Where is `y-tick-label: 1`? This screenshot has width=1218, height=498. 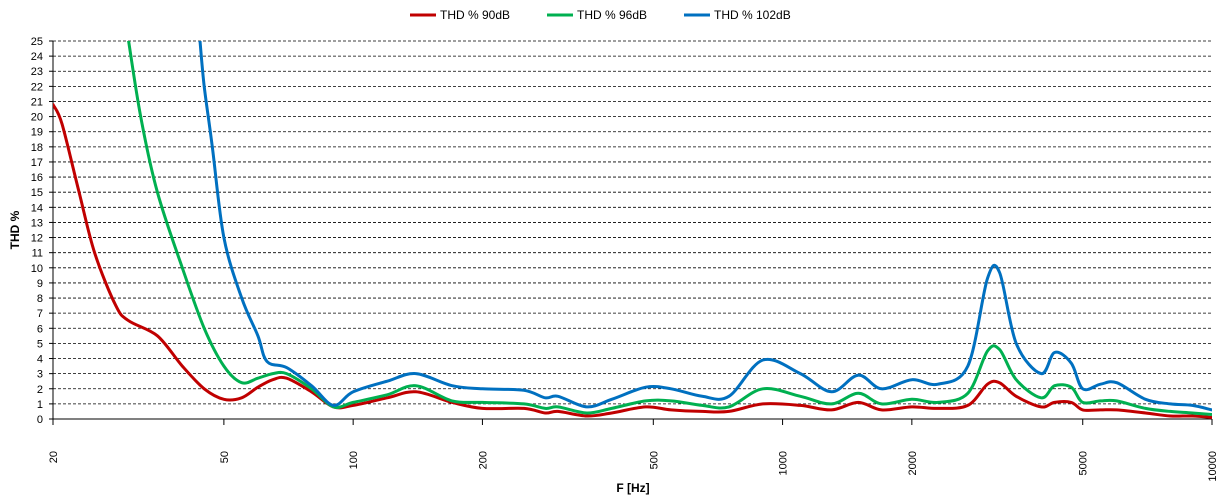
y-tick-label: 1 is located at coordinates (40, 405).